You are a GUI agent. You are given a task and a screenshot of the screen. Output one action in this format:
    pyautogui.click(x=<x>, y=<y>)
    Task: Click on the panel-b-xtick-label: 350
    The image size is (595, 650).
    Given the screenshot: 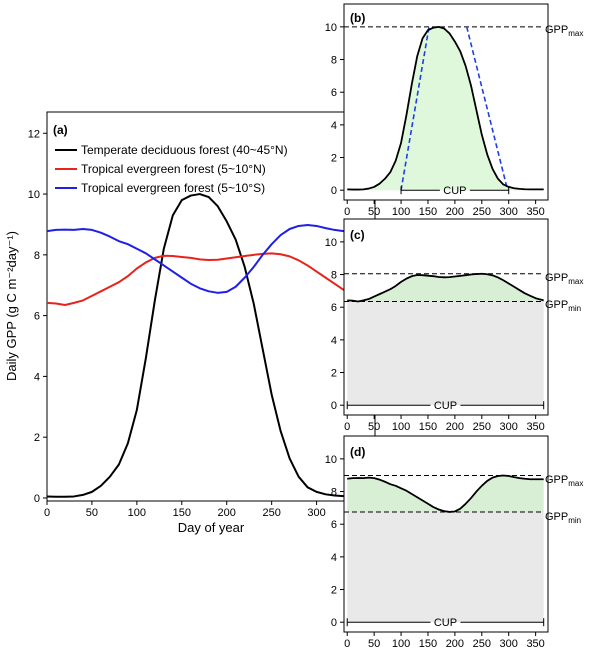 What is the action you would take?
    pyautogui.click(x=535, y=212)
    